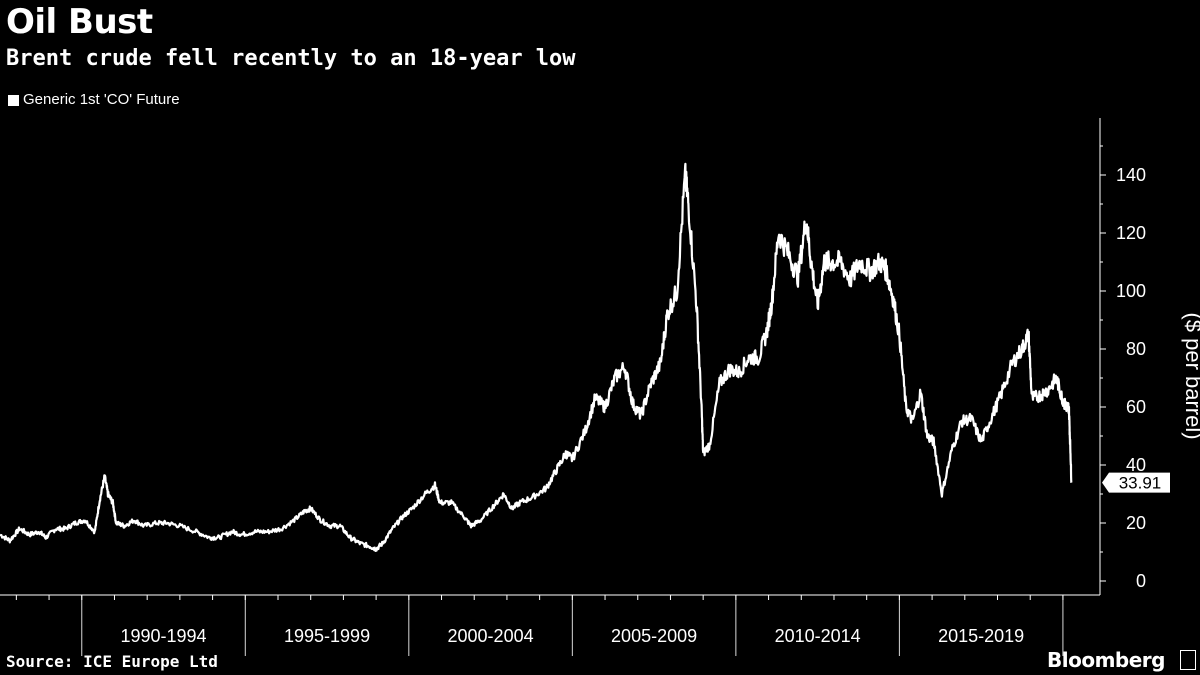 The height and width of the screenshot is (675, 1200). Describe the element at coordinates (1131, 233) in the screenshot. I see `y-tick-label: 120` at that location.